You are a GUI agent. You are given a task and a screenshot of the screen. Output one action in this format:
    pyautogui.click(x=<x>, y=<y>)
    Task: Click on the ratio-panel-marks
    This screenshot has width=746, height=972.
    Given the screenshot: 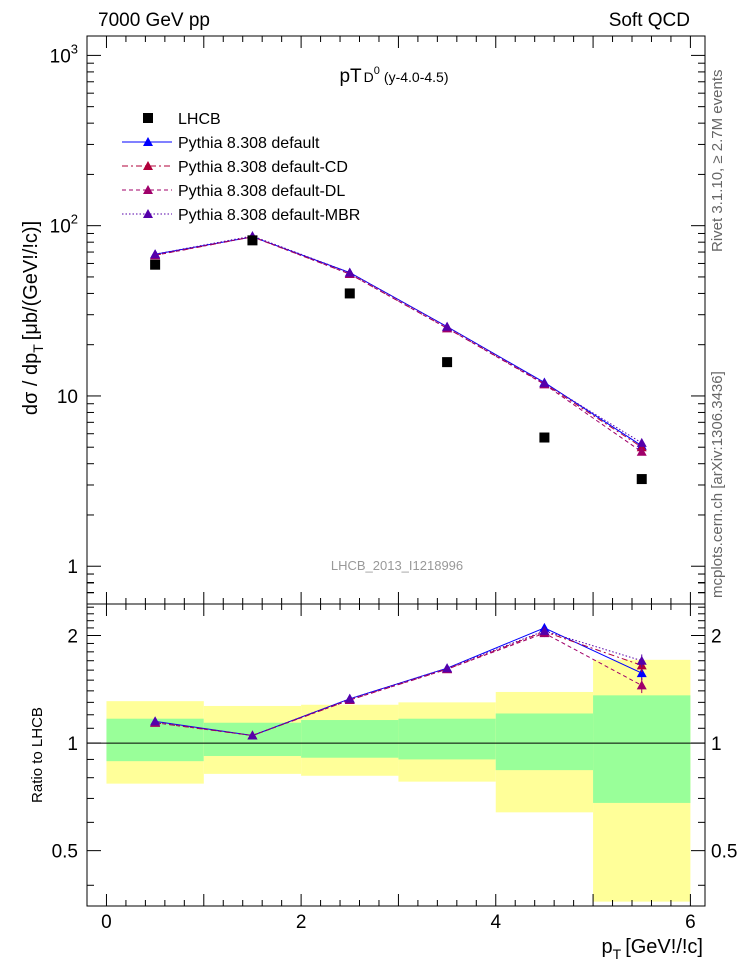 What is the action you would take?
    pyautogui.click(x=398, y=681)
    